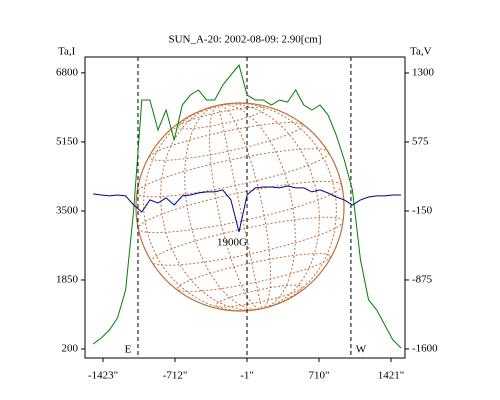 This screenshot has width=500, height=400. Describe the element at coordinates (67, 52) in the screenshot. I see `y-axis-label: Ta,I` at that location.